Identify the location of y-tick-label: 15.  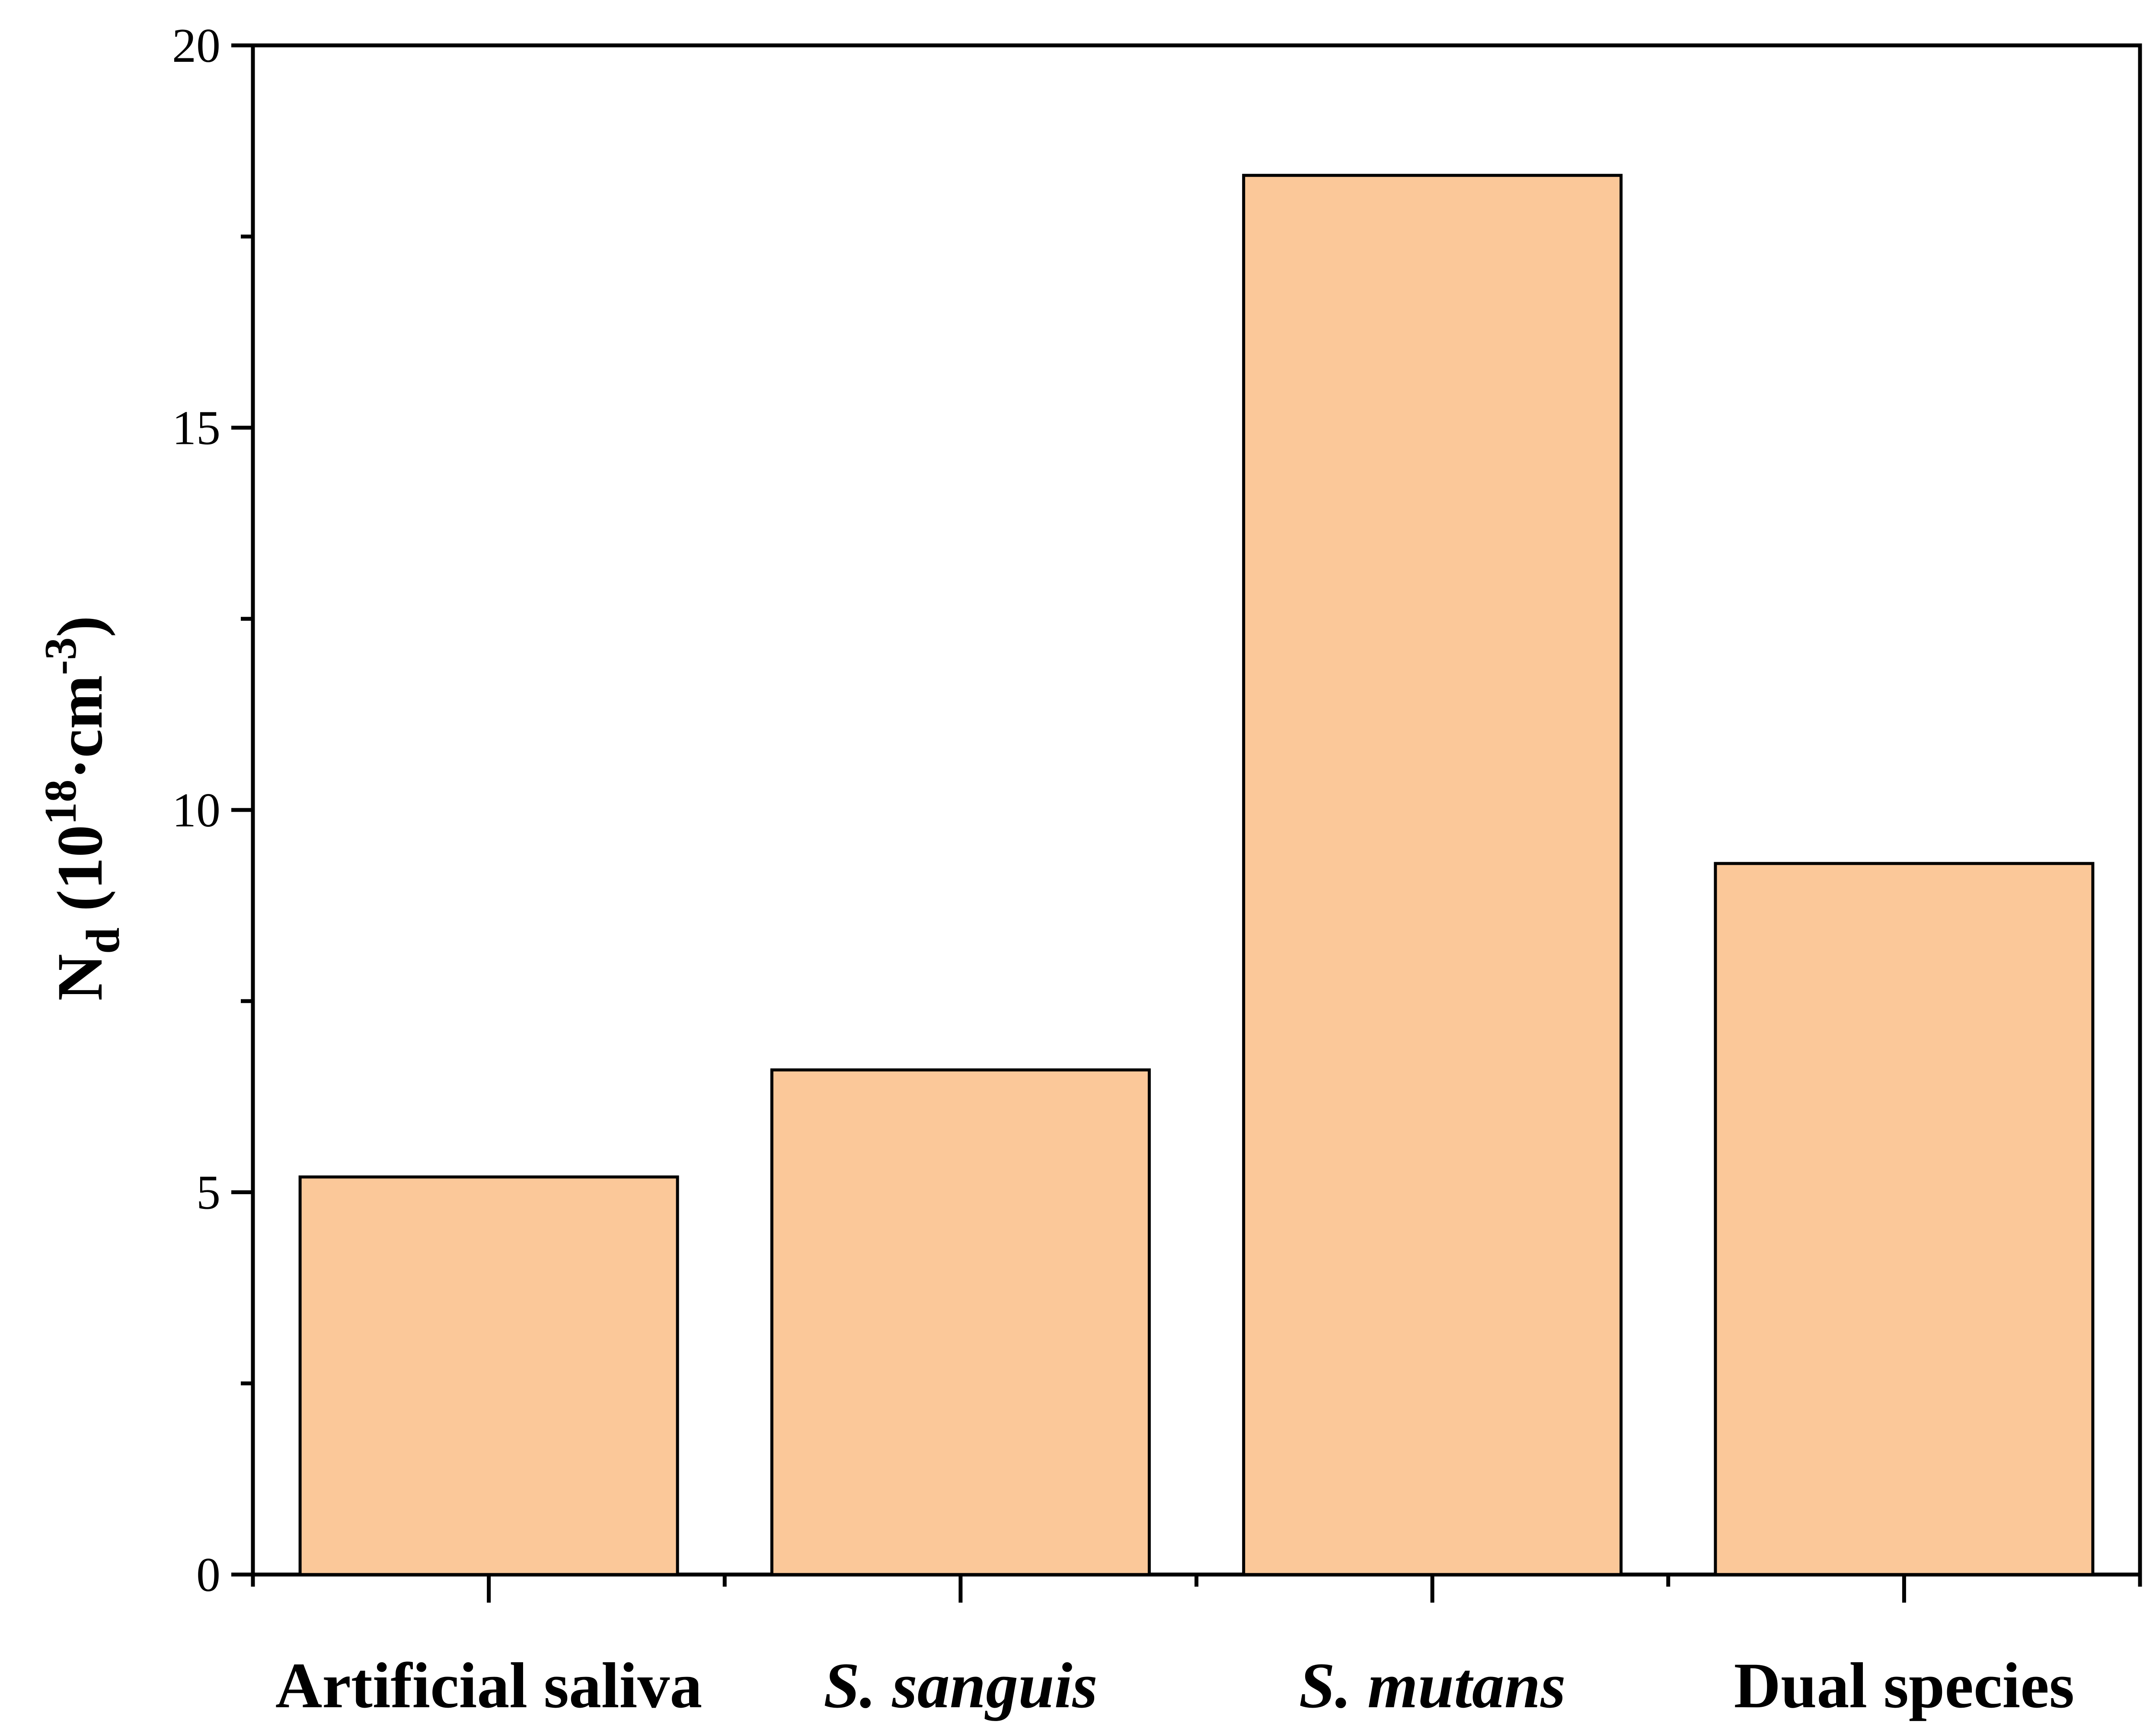
(196, 429).